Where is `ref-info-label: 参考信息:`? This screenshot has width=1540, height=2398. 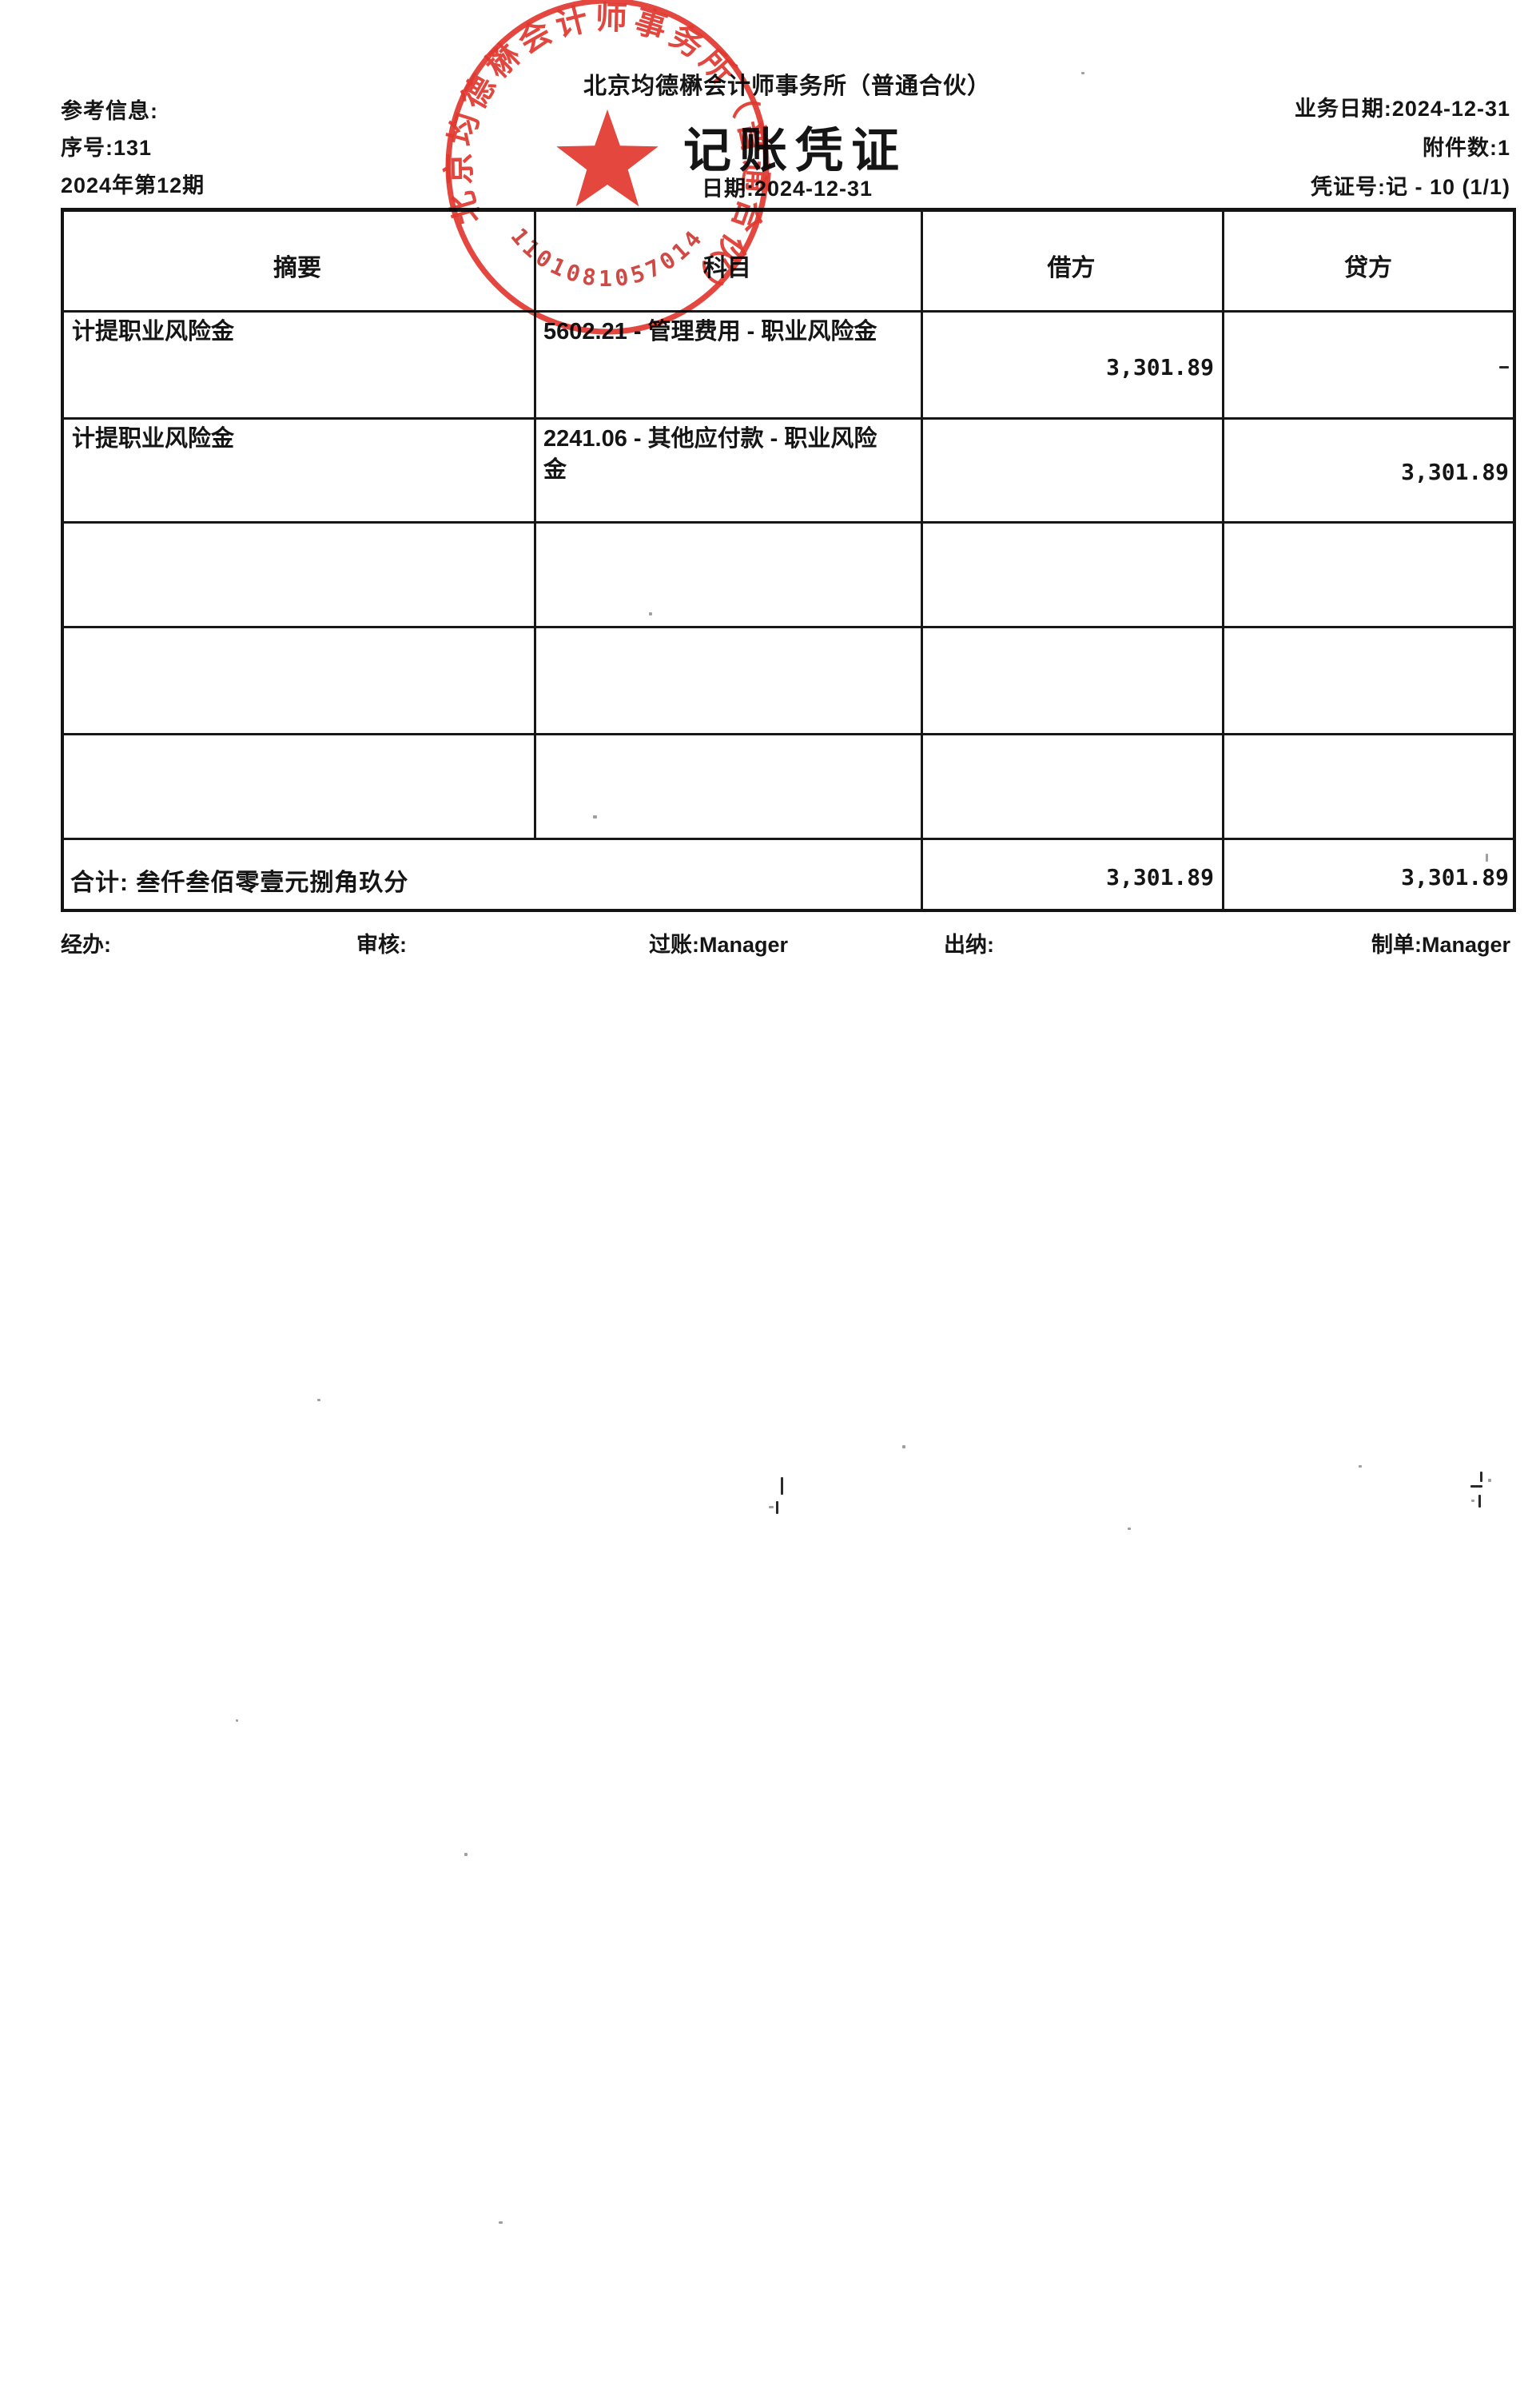
ref-info-label: 参考信息: is located at coordinates (109, 111).